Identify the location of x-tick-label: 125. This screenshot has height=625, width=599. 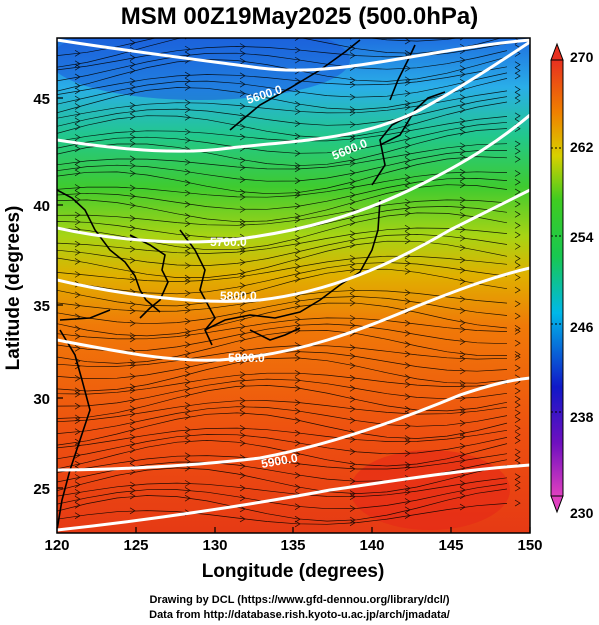
(135, 545).